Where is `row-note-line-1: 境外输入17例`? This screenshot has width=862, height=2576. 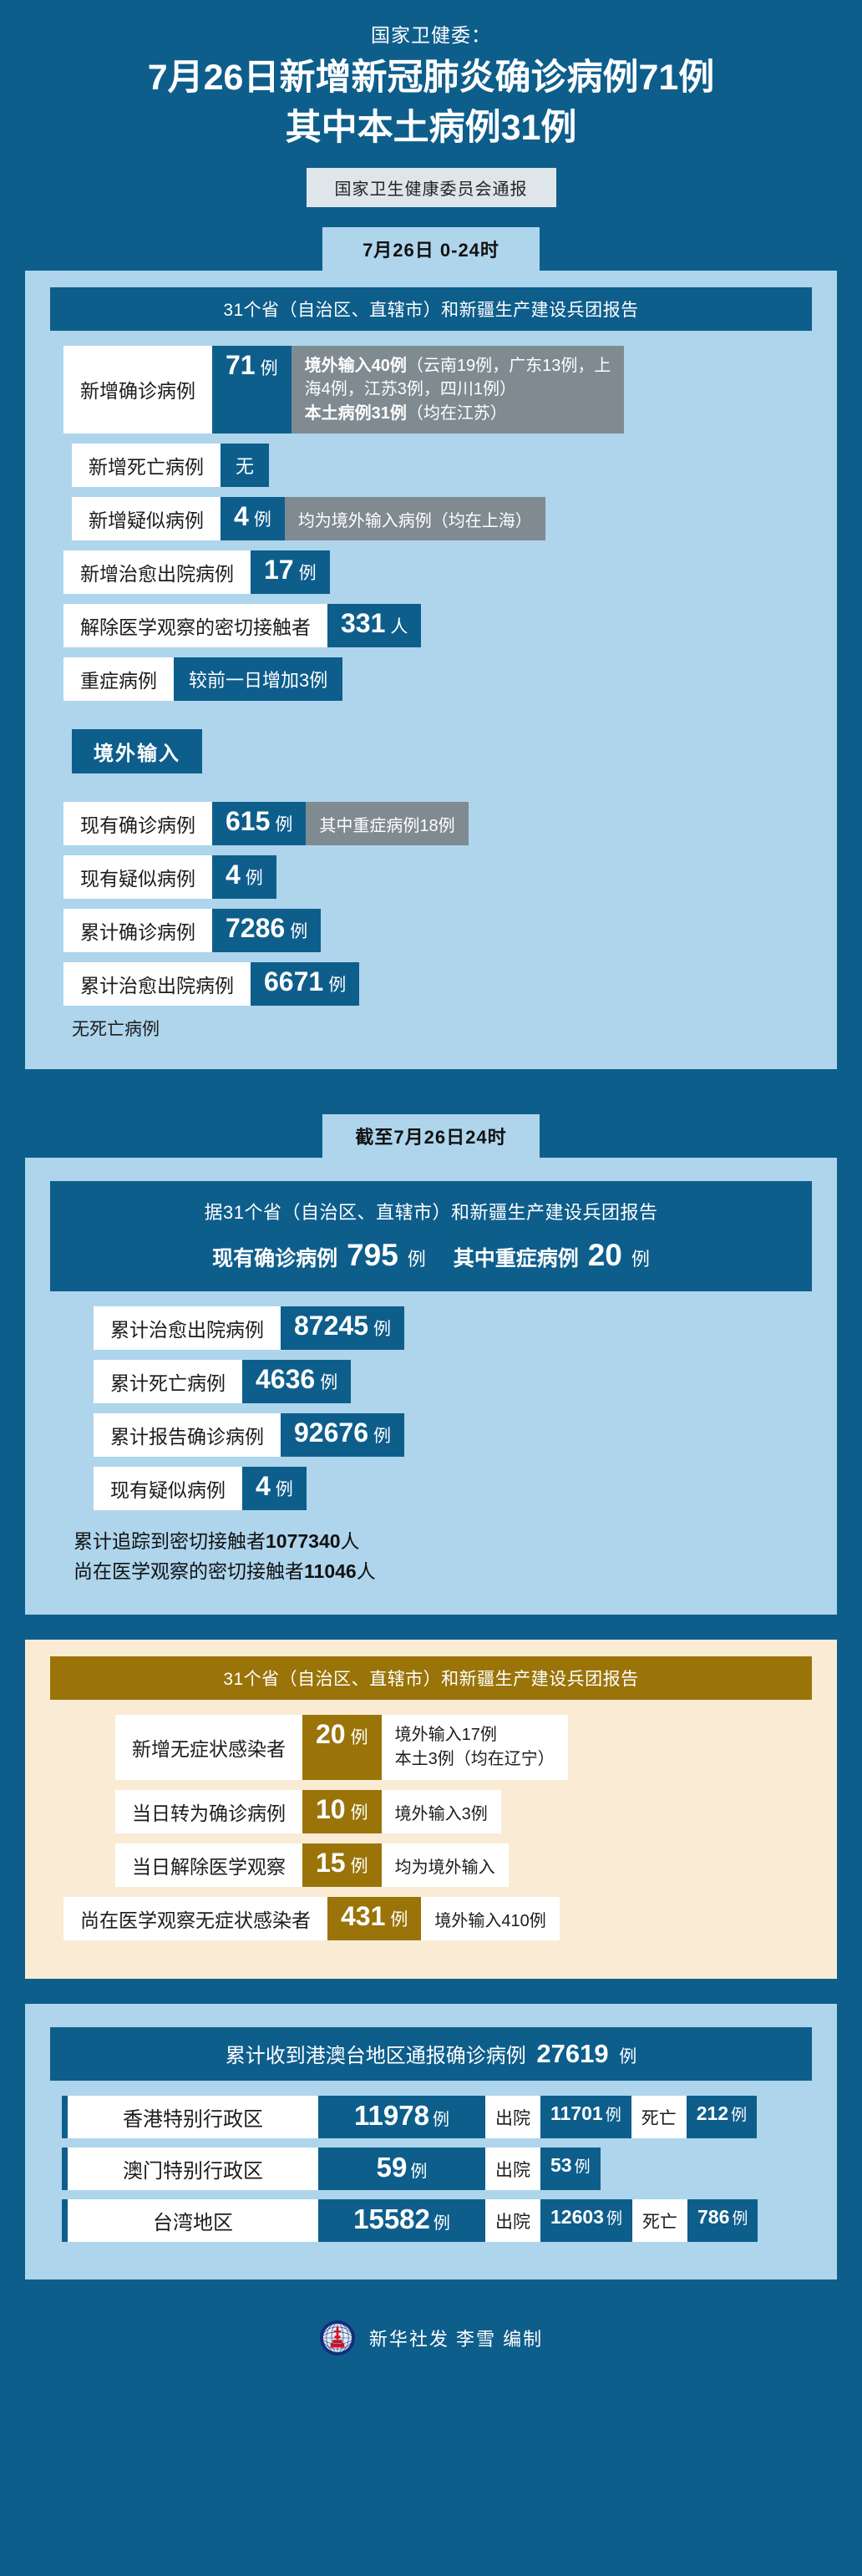
row-note-line-1: 境外输入17例 is located at coordinates (445, 1736).